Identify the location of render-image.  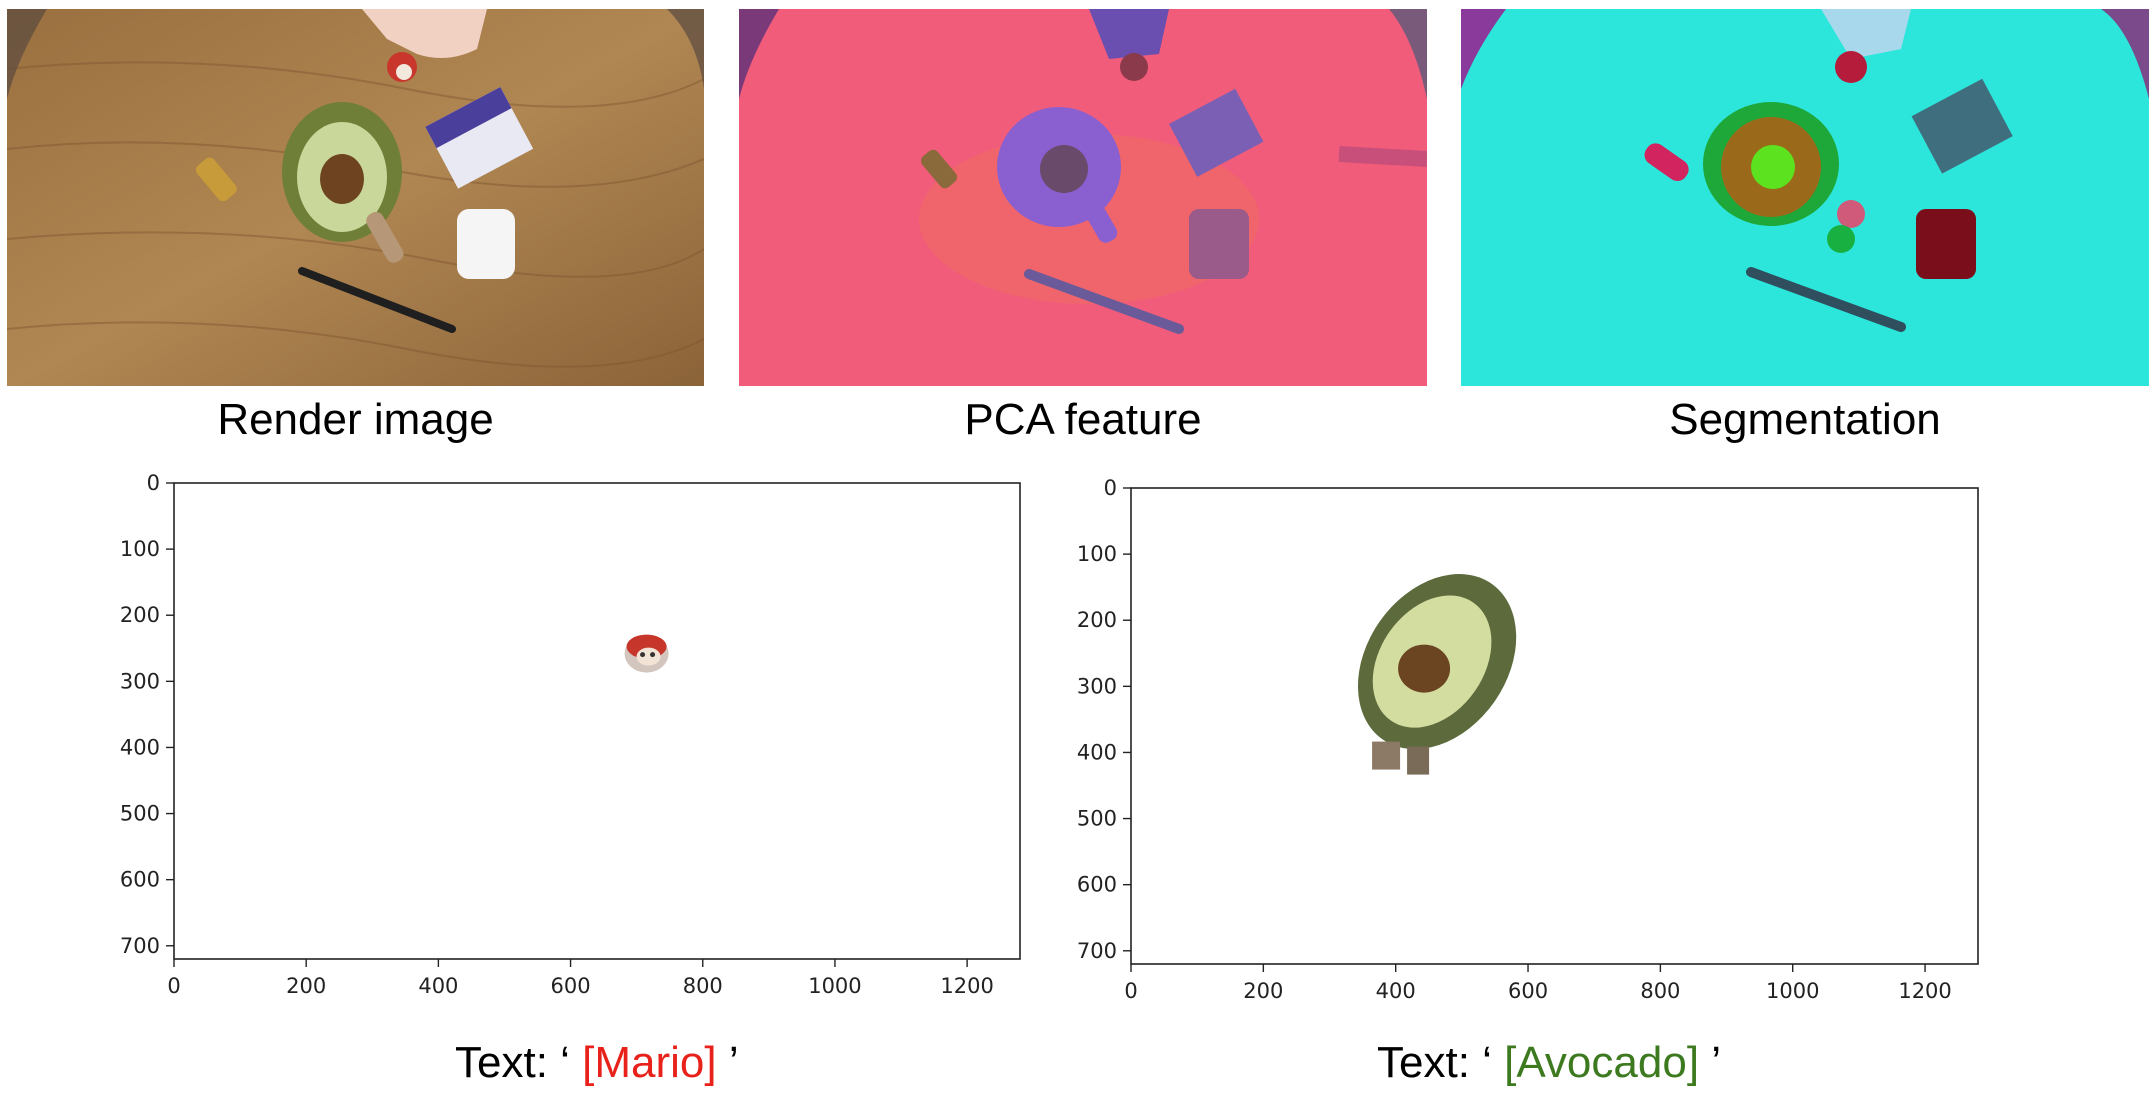
(355, 197).